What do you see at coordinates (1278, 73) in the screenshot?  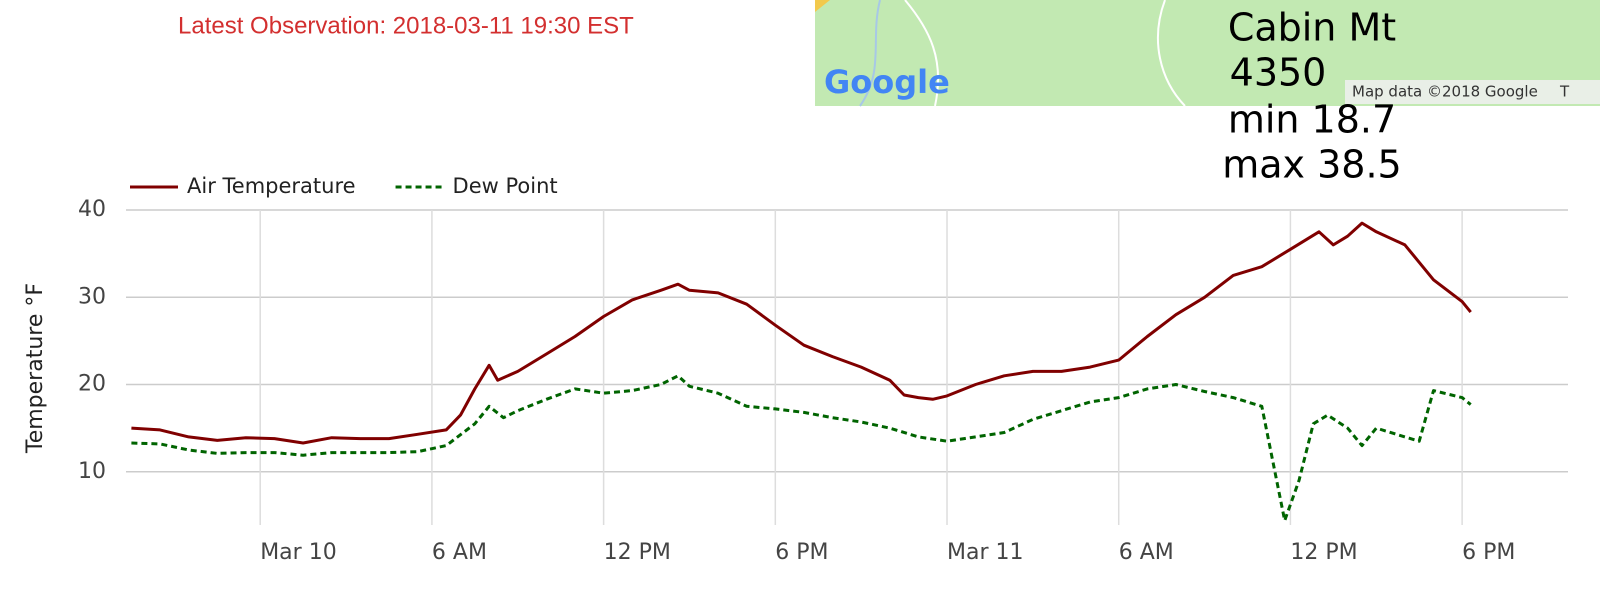 I see `station-elevation: 4350` at bounding box center [1278, 73].